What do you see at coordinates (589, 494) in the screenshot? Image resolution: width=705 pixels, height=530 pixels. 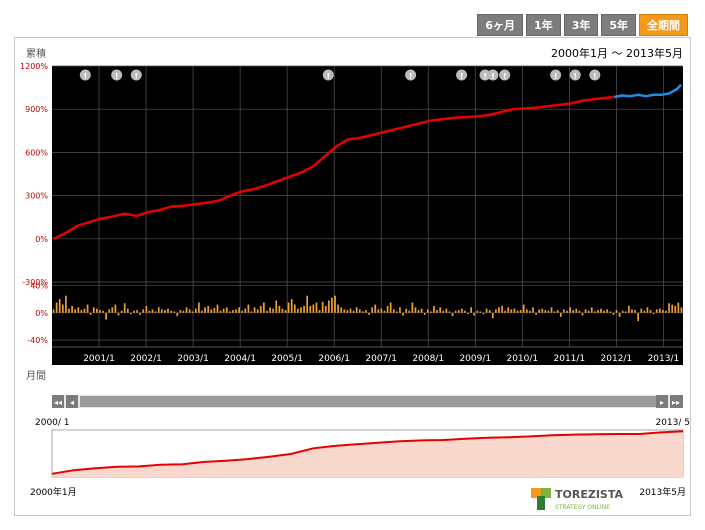 I see `logo-name: TOREZISTA` at bounding box center [589, 494].